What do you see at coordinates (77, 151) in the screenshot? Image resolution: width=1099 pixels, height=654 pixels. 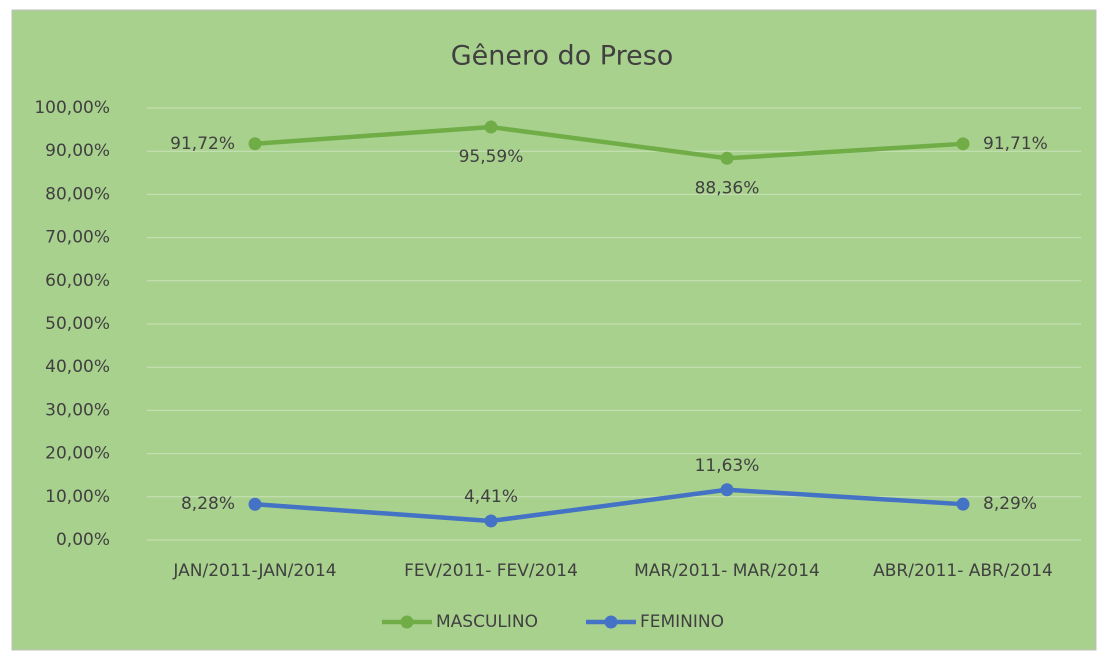 I see `y-tick-label: 90,00%` at bounding box center [77, 151].